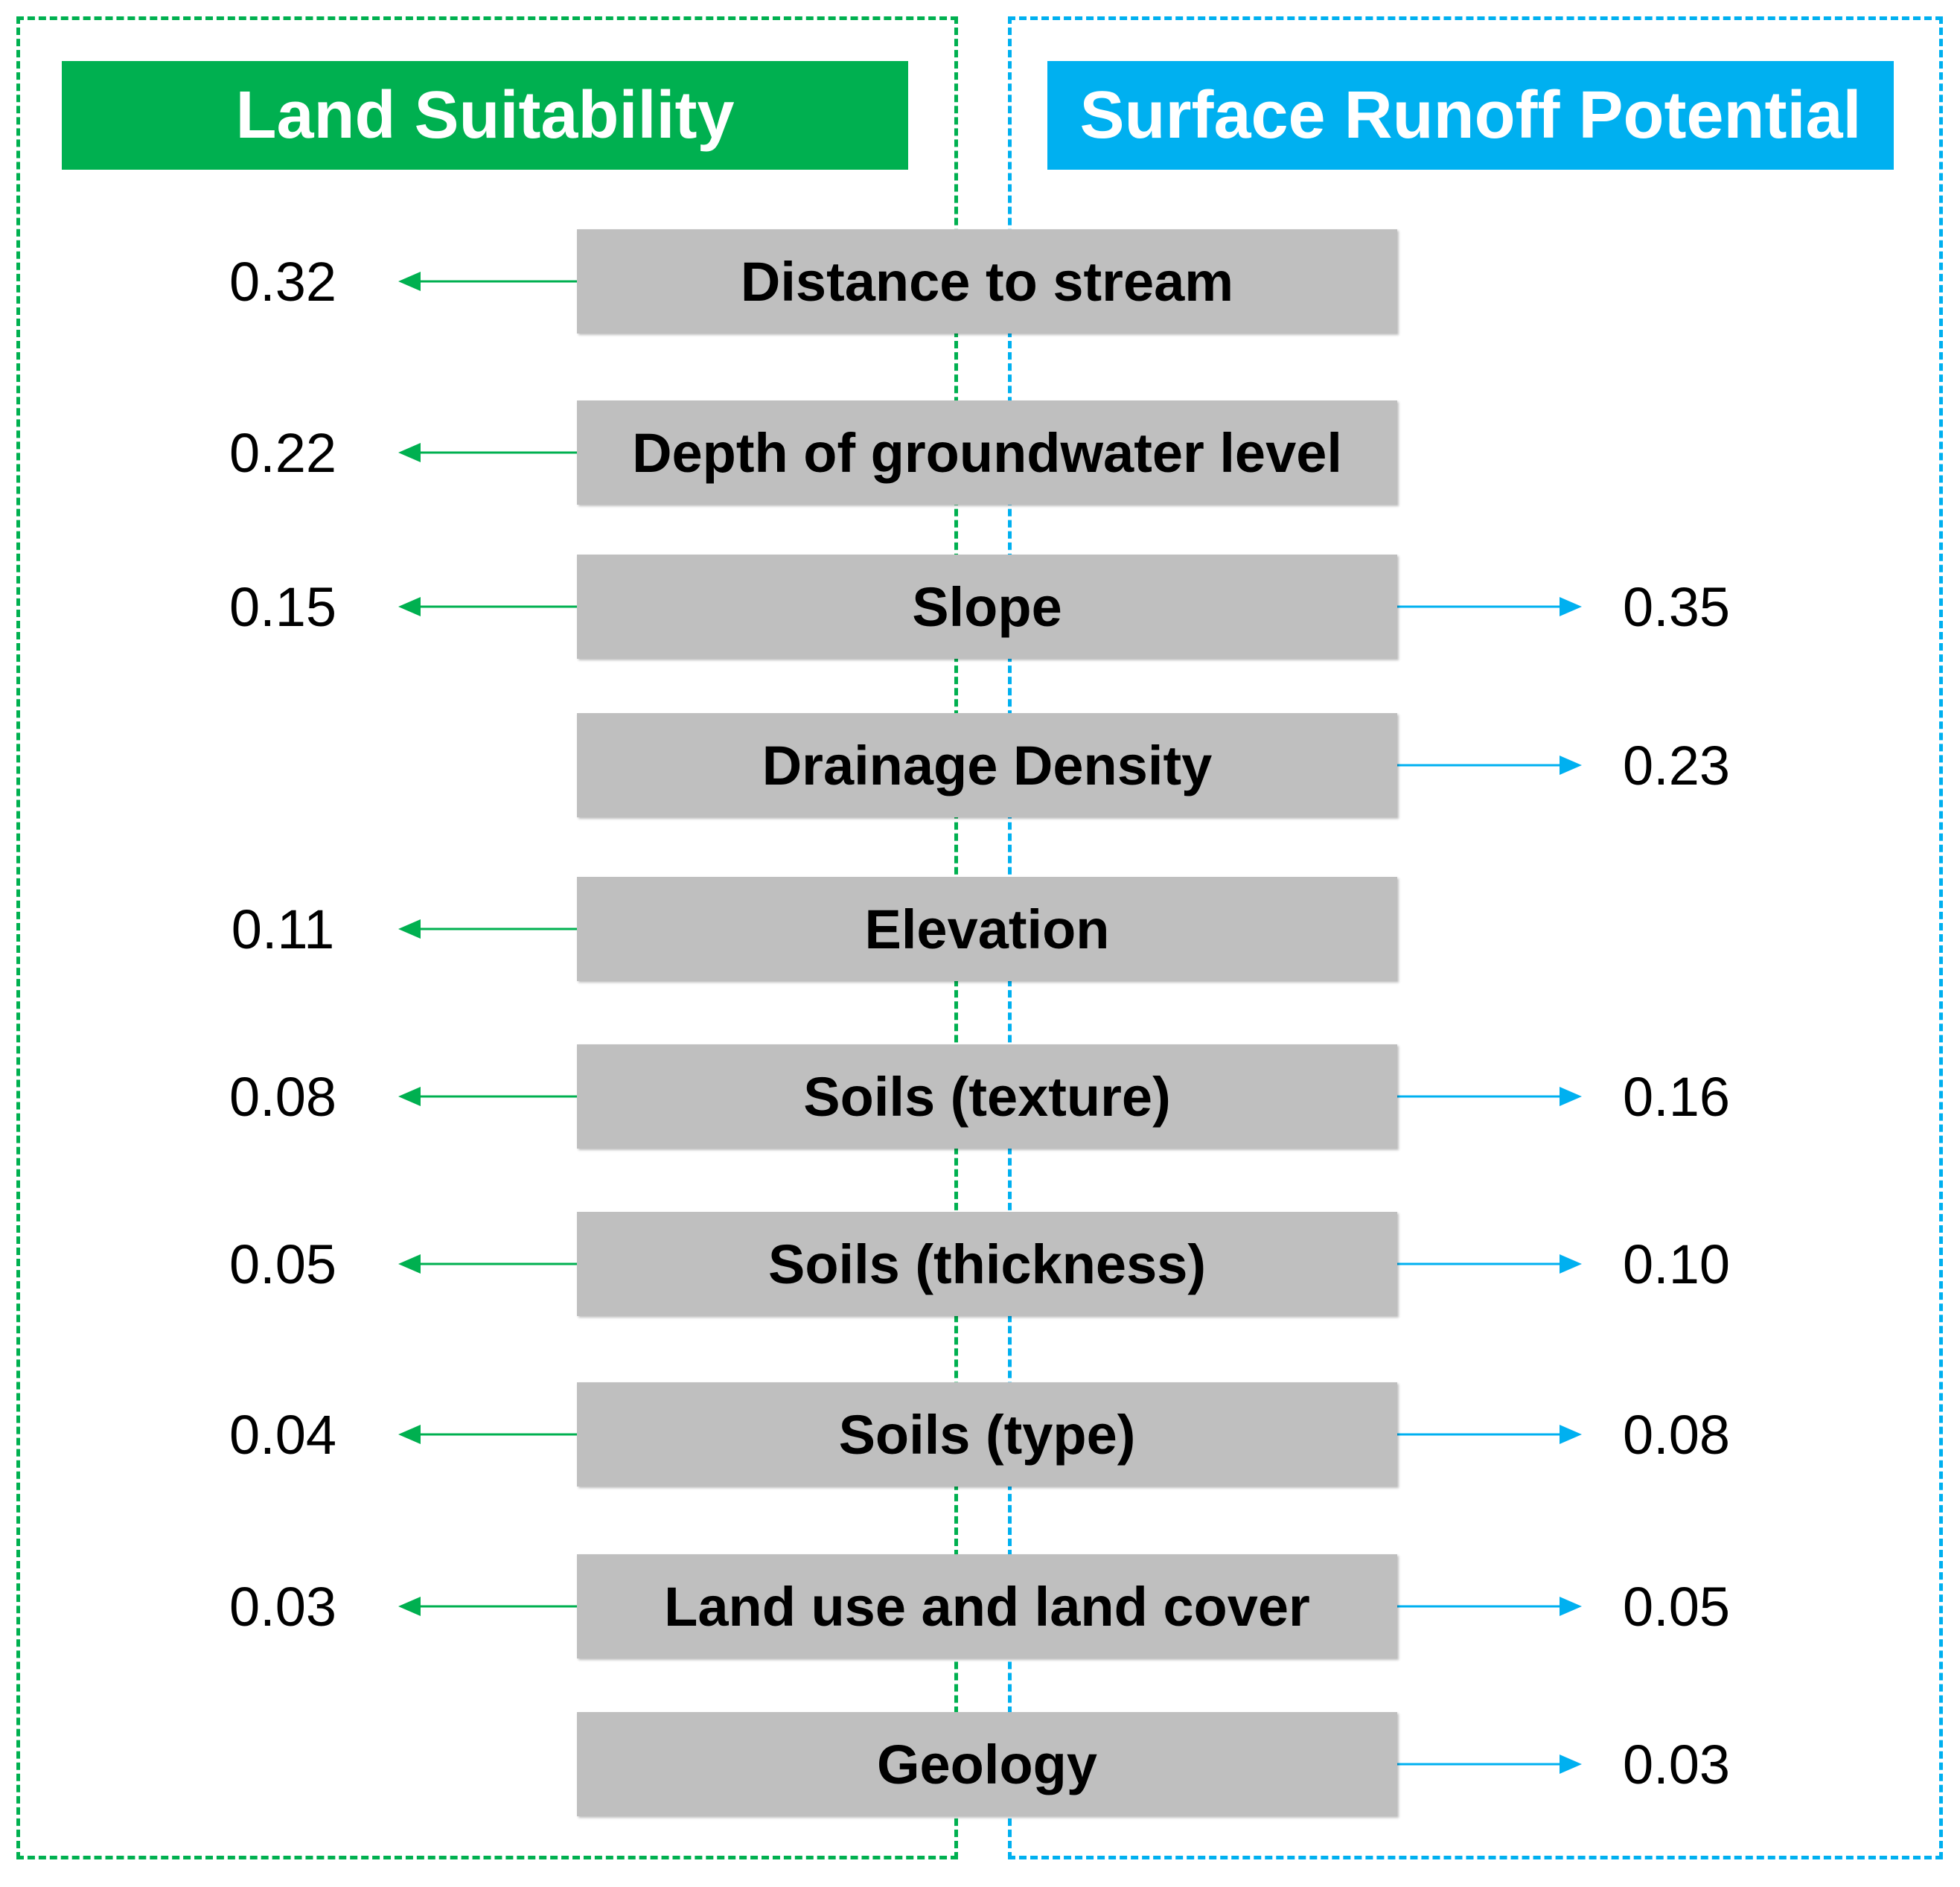 This screenshot has height=1887, width=1960. What do you see at coordinates (283, 1264) in the screenshot?
I see `land-suitability-weight-soils-thickness: 0.05` at bounding box center [283, 1264].